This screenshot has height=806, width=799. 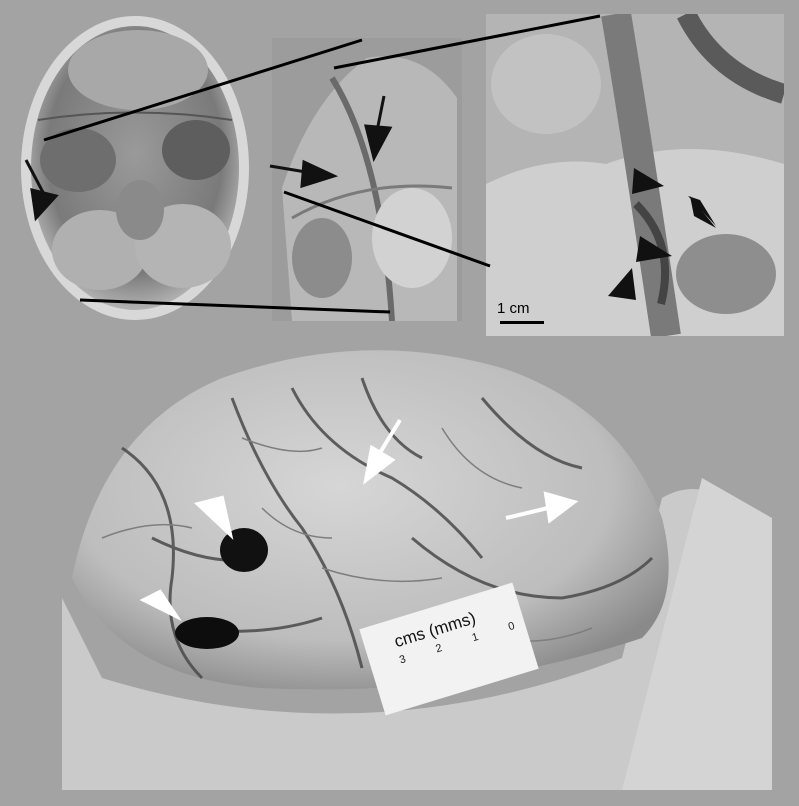 What do you see at coordinates (513, 308) in the screenshot?
I see `scale-bar-label: 1 cm` at bounding box center [513, 308].